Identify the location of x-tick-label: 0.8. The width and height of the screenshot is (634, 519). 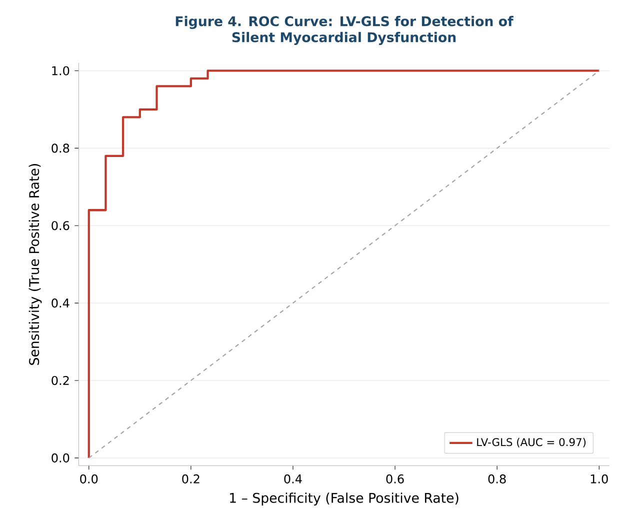
(497, 479).